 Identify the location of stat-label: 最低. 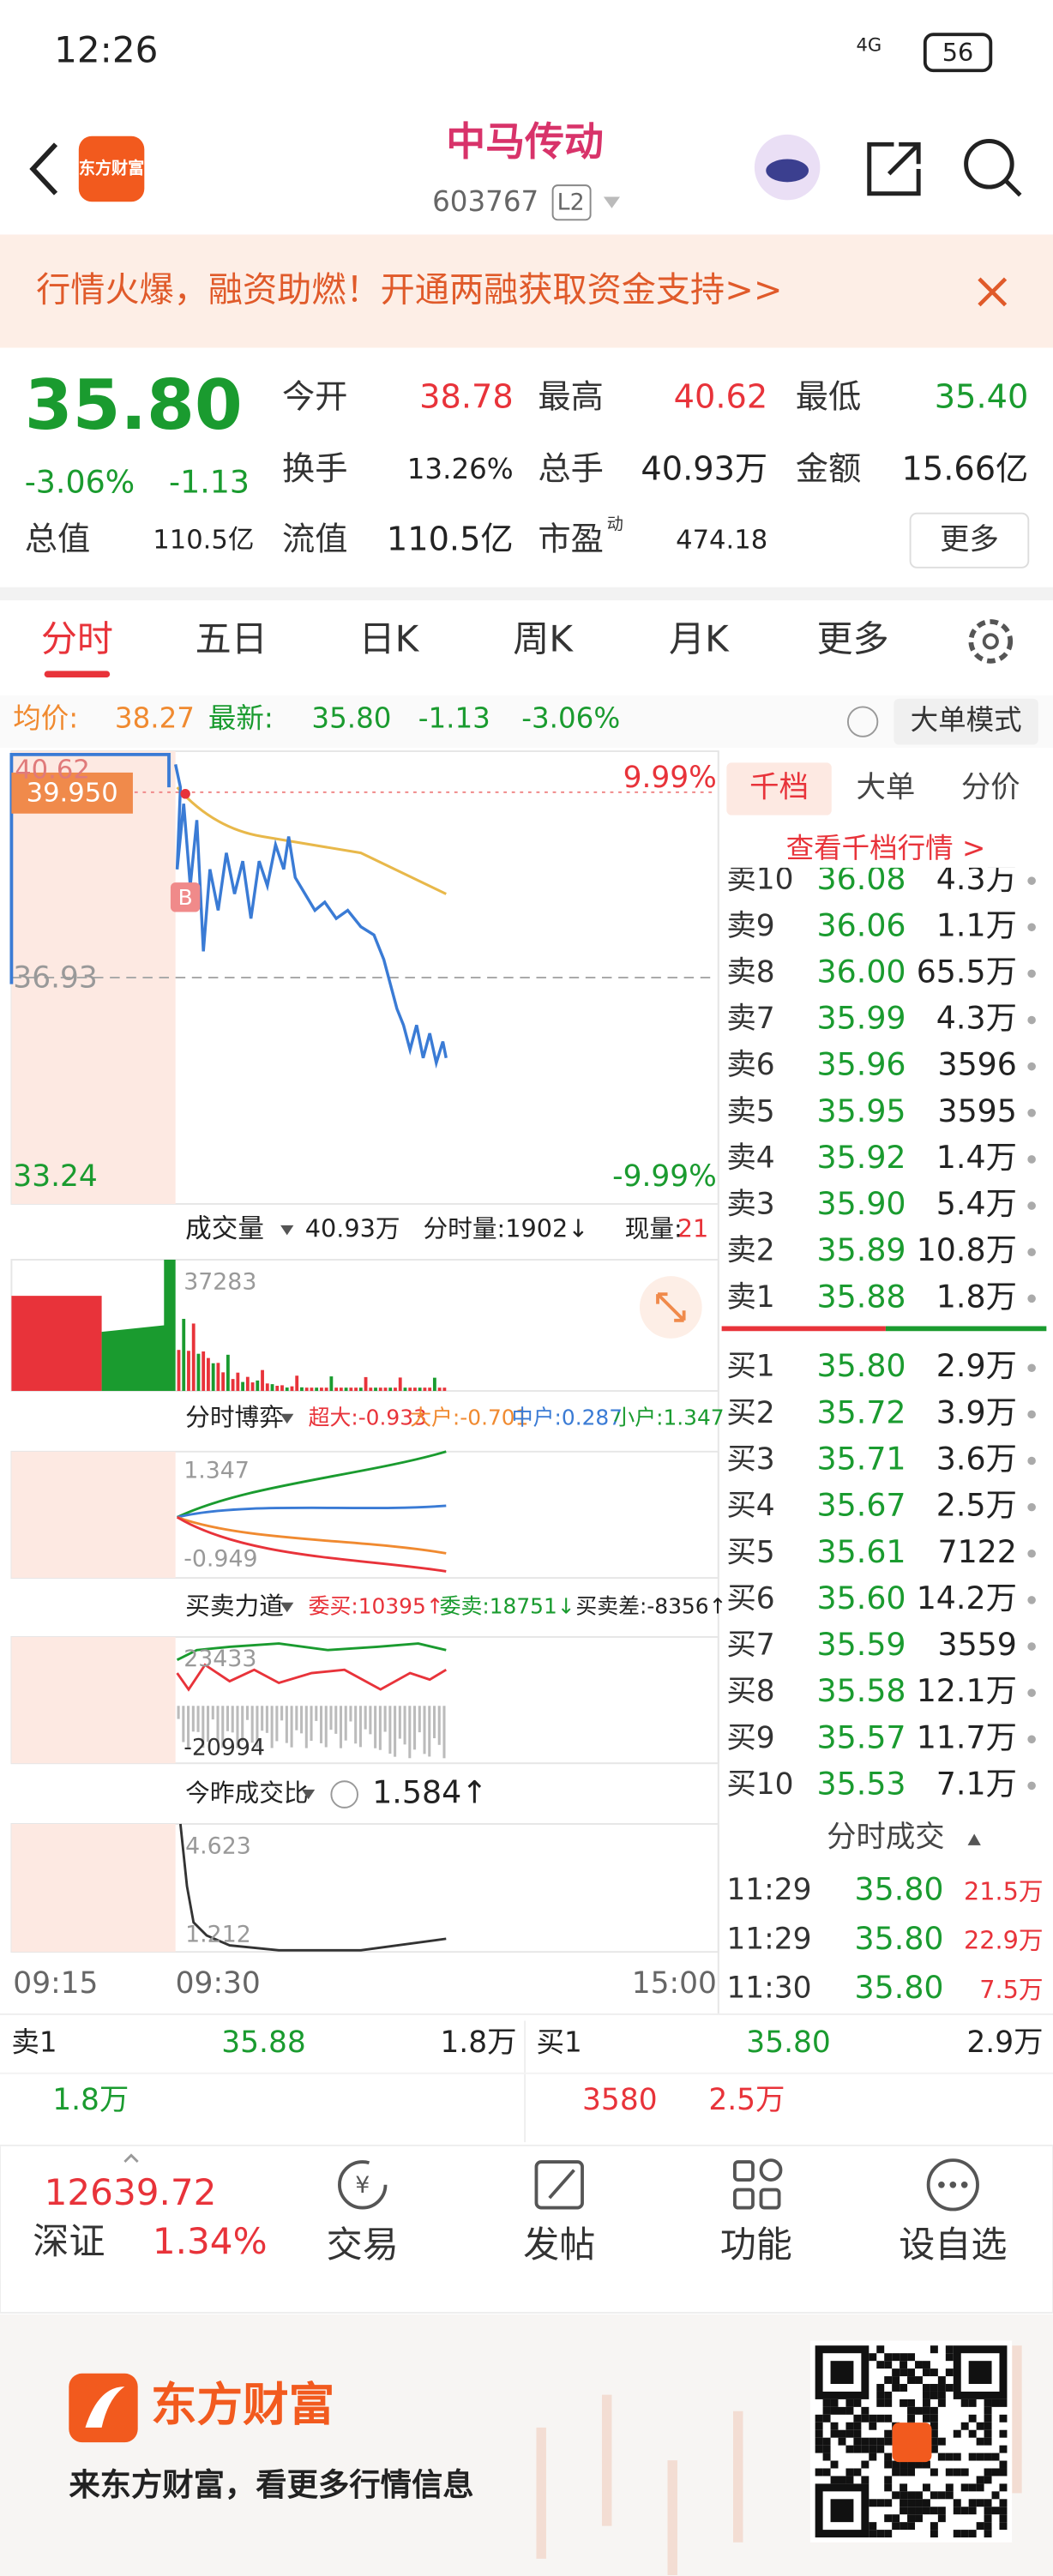
(829, 396).